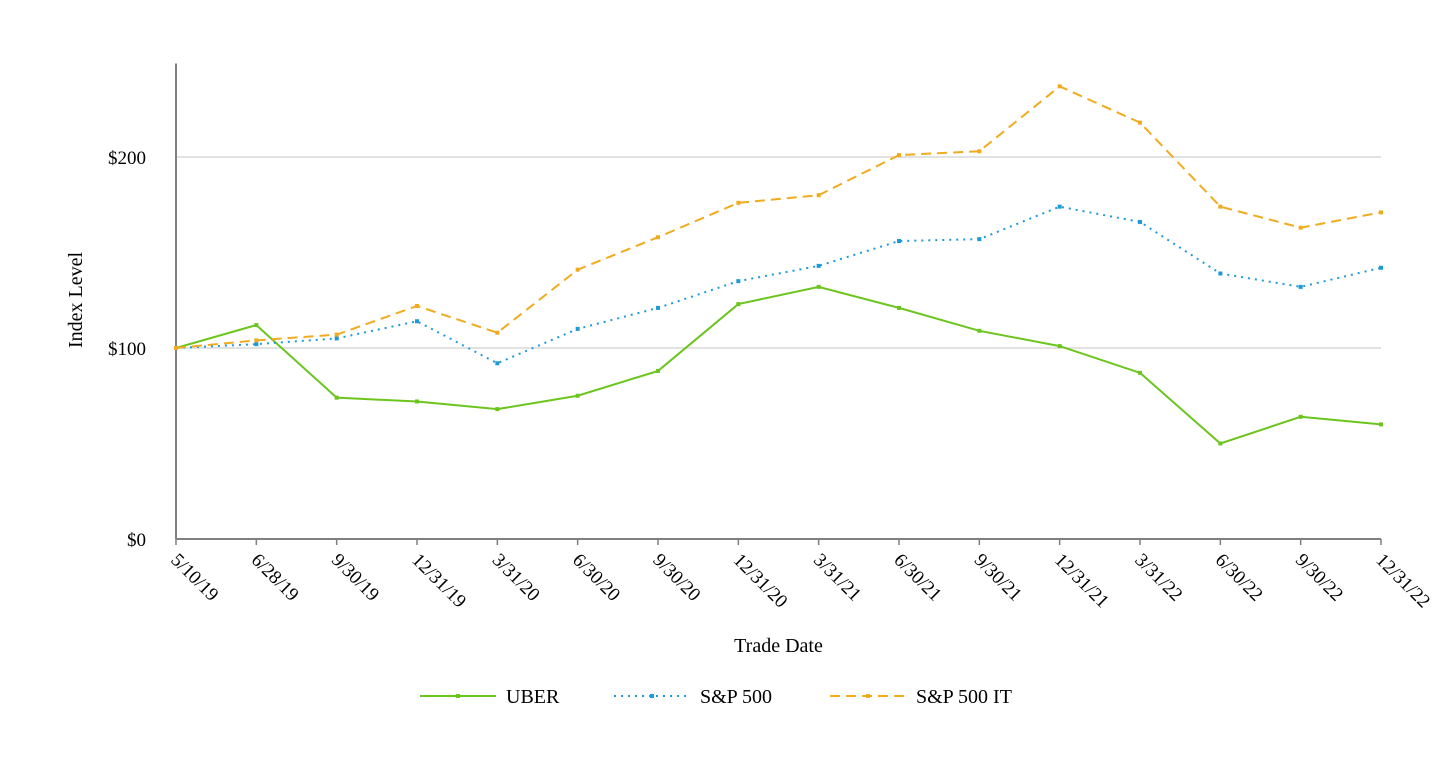 This screenshot has width=1440, height=764. Describe the element at coordinates (490, 697) in the screenshot. I see `legend-item: UBER` at that location.